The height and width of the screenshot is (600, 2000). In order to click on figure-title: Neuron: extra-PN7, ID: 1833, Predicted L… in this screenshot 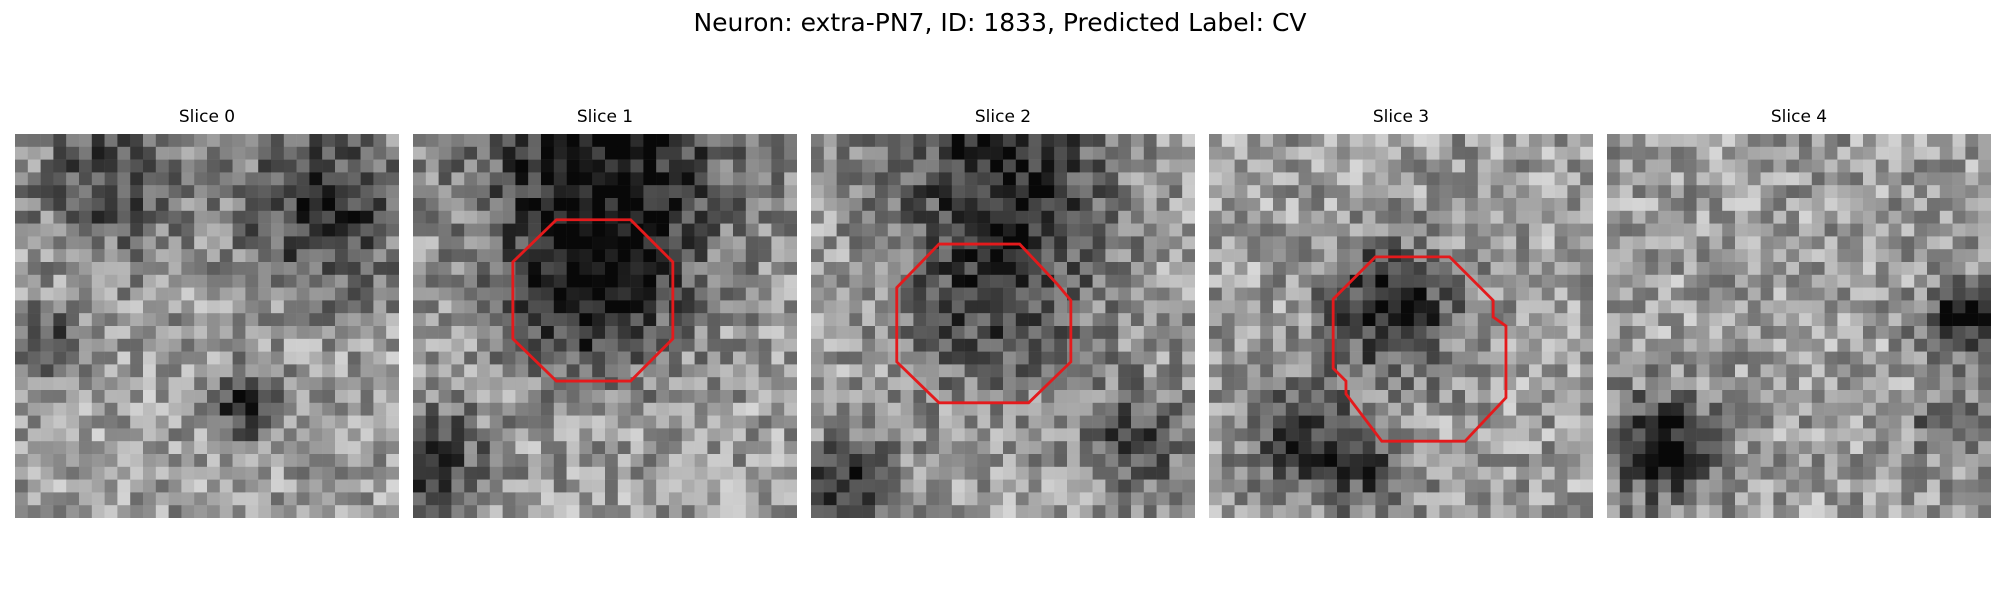, I will do `click(1000, 22)`.